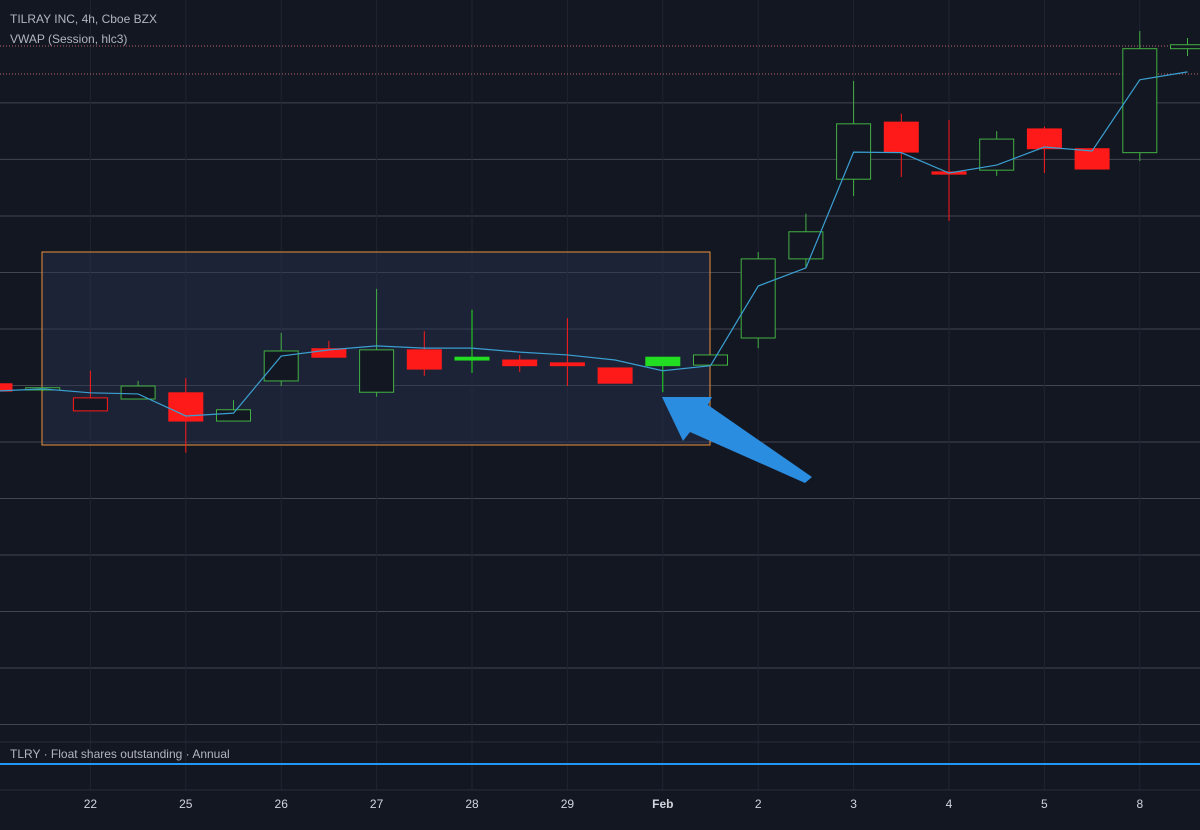 This screenshot has width=1200, height=830. I want to click on x-tick-label: Feb, so click(662, 804).